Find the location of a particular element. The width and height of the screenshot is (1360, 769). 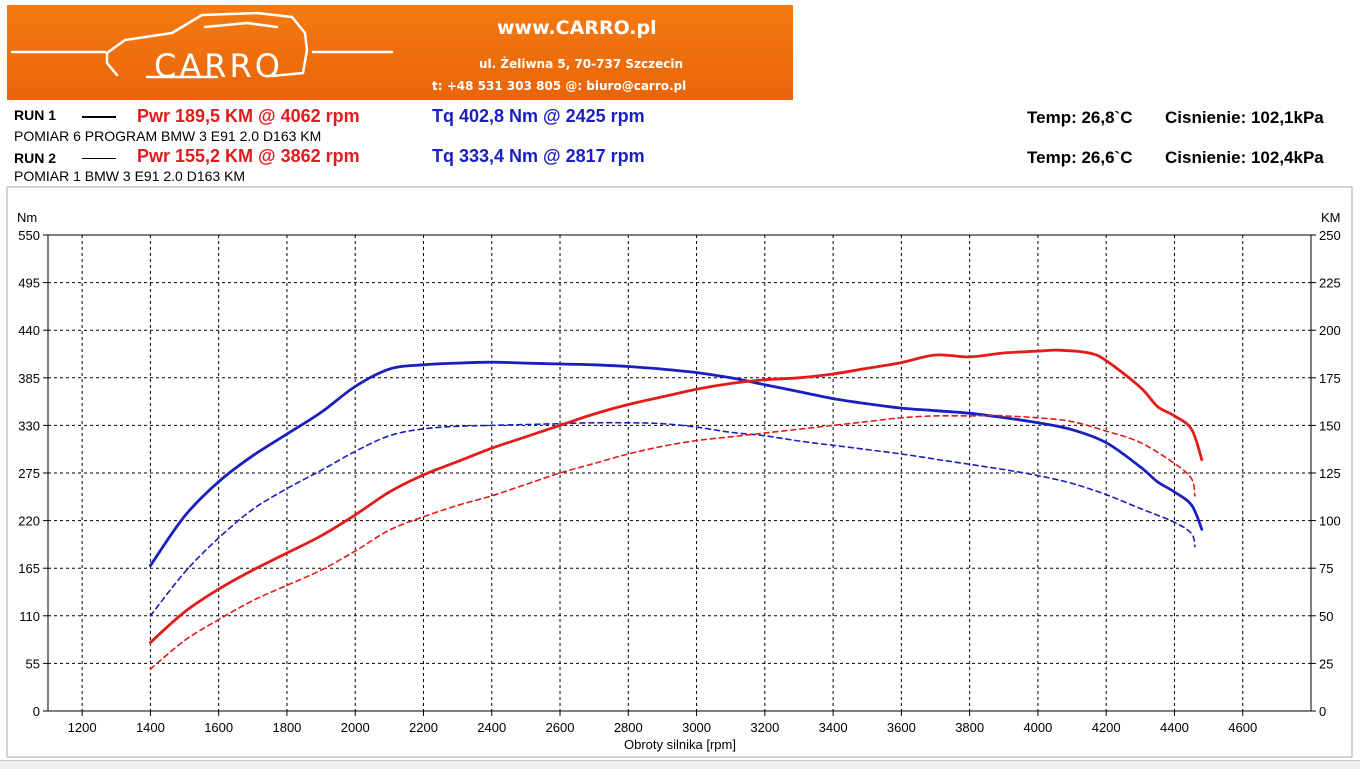

x-tick-label: 4000 is located at coordinates (1037, 727).